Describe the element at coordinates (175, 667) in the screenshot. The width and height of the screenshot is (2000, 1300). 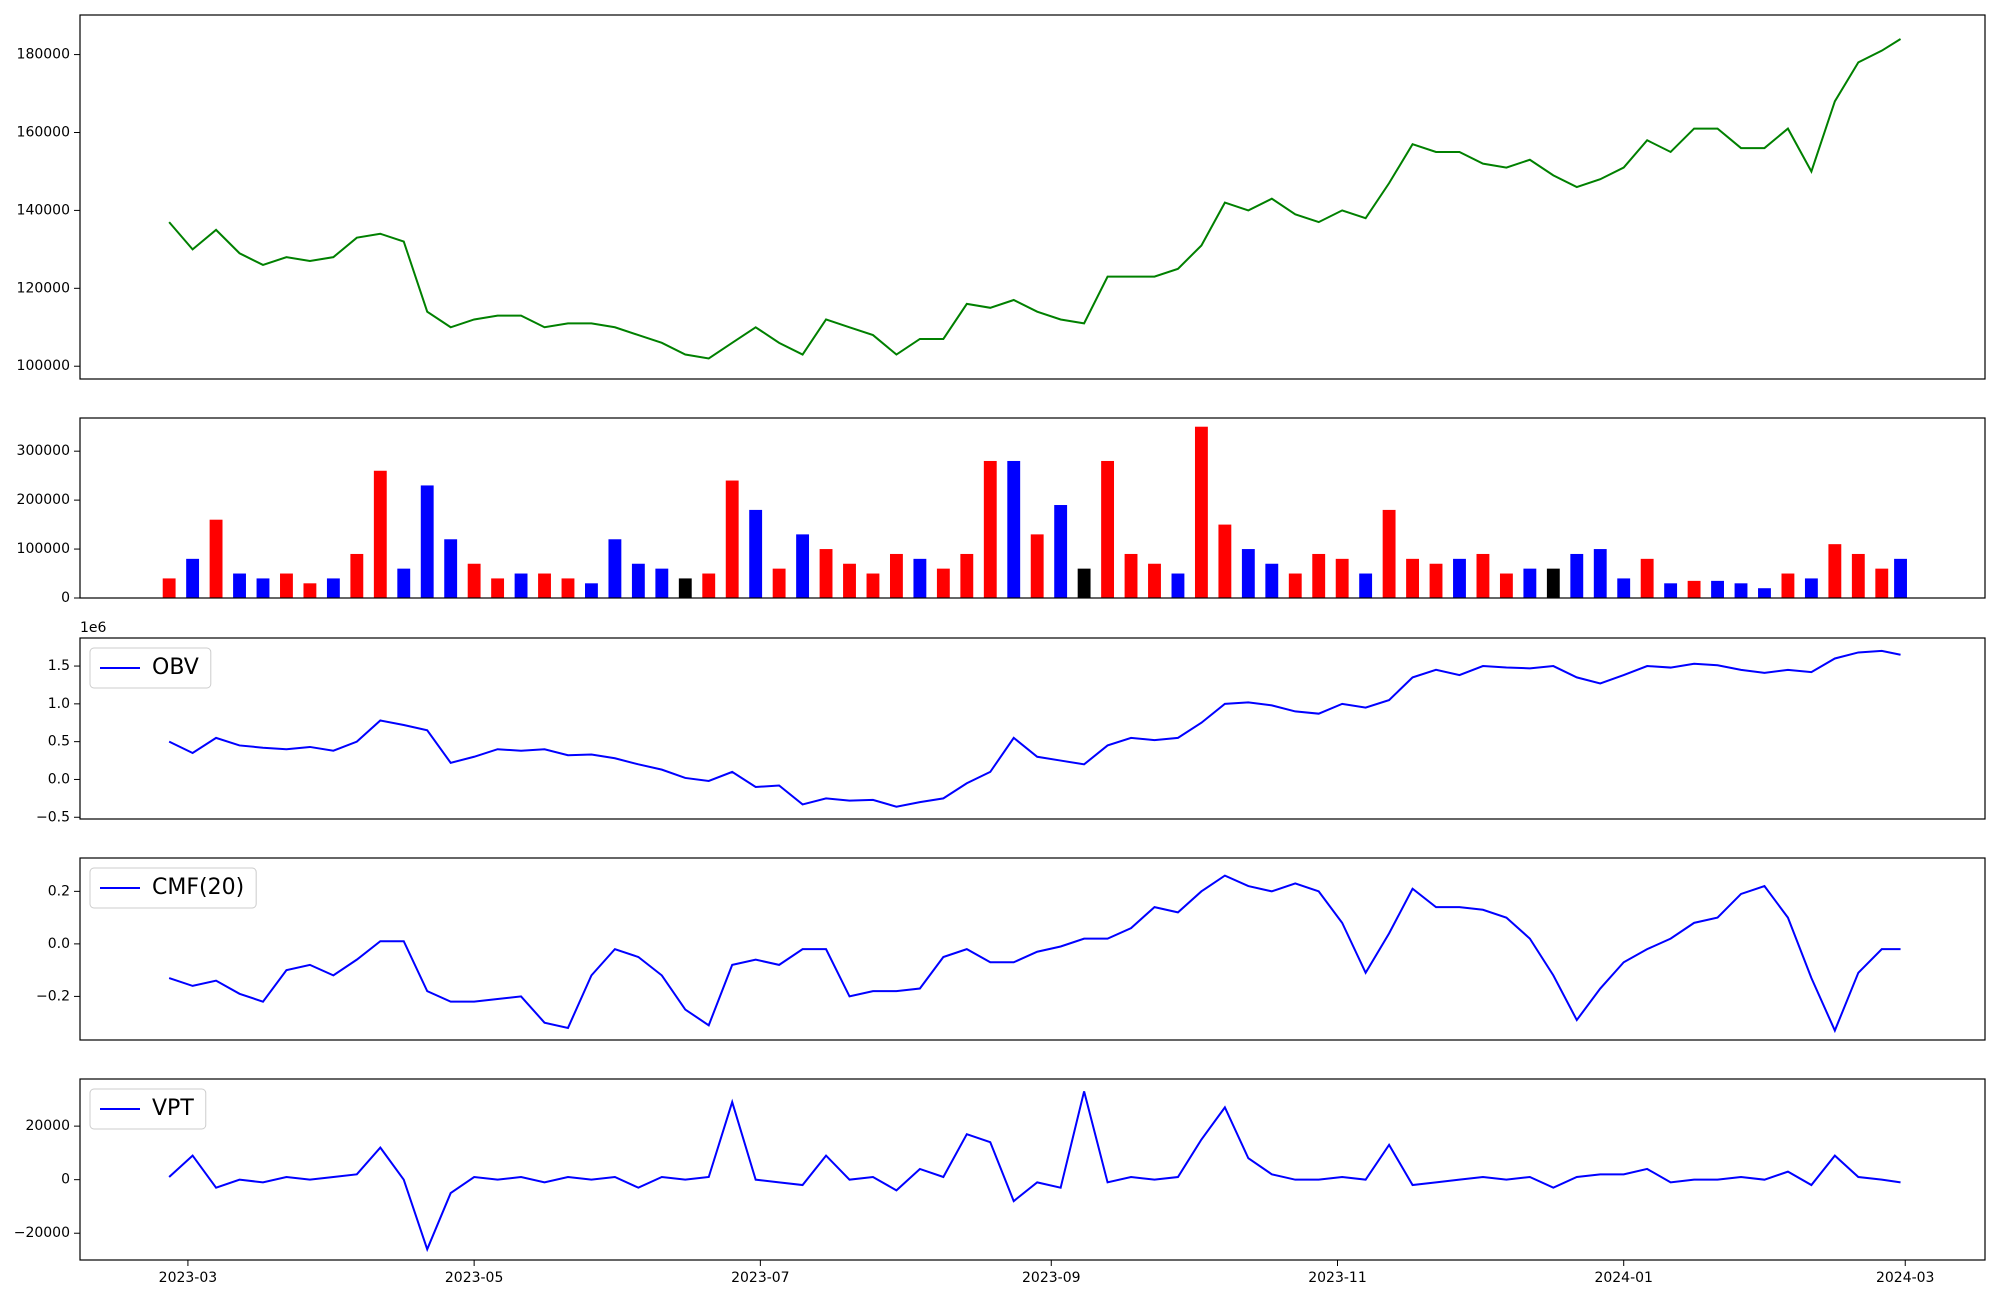
I see `legend-label: OBV` at that location.